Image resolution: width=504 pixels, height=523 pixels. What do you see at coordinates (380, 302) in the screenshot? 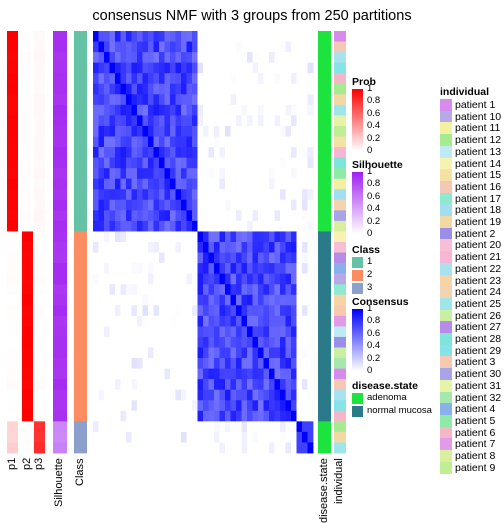
I see `consensus-legend-title: Consensus` at bounding box center [380, 302].